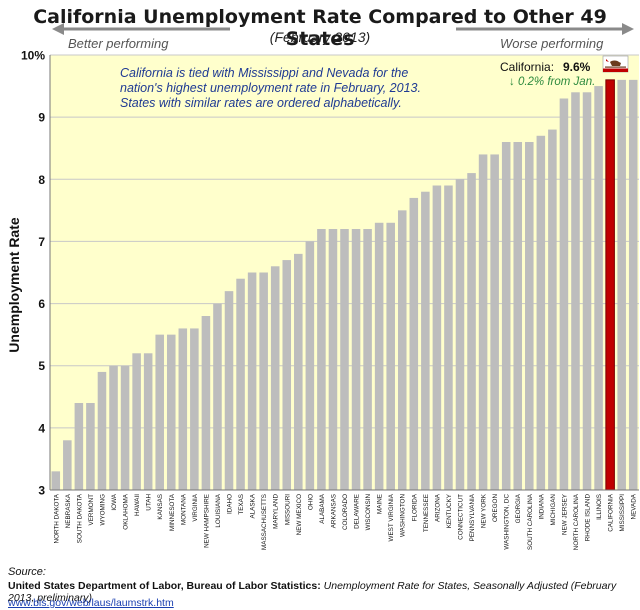 The width and height of the screenshot is (640, 610). I want to click on x-tick-label: CALIFORNIA, so click(611, 512).